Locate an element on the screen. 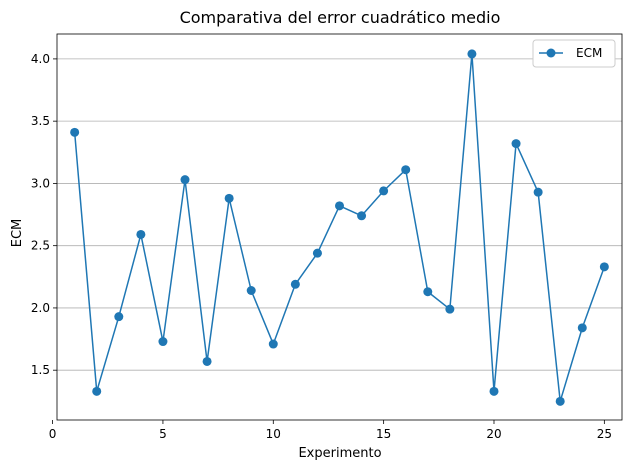 The width and height of the screenshot is (630, 470). y-tick-label: 2.0 is located at coordinates (40, 308).